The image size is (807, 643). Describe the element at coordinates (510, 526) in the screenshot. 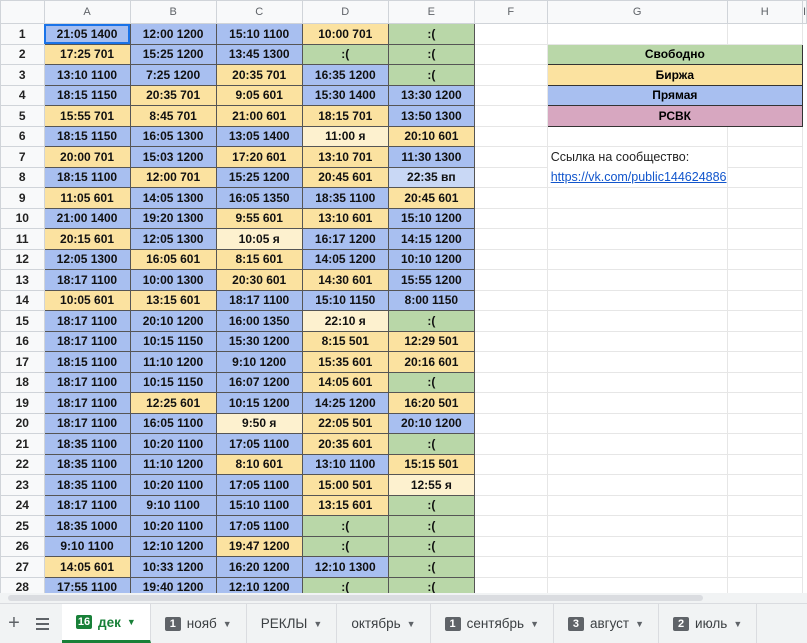

I see `cell-g25` at that location.